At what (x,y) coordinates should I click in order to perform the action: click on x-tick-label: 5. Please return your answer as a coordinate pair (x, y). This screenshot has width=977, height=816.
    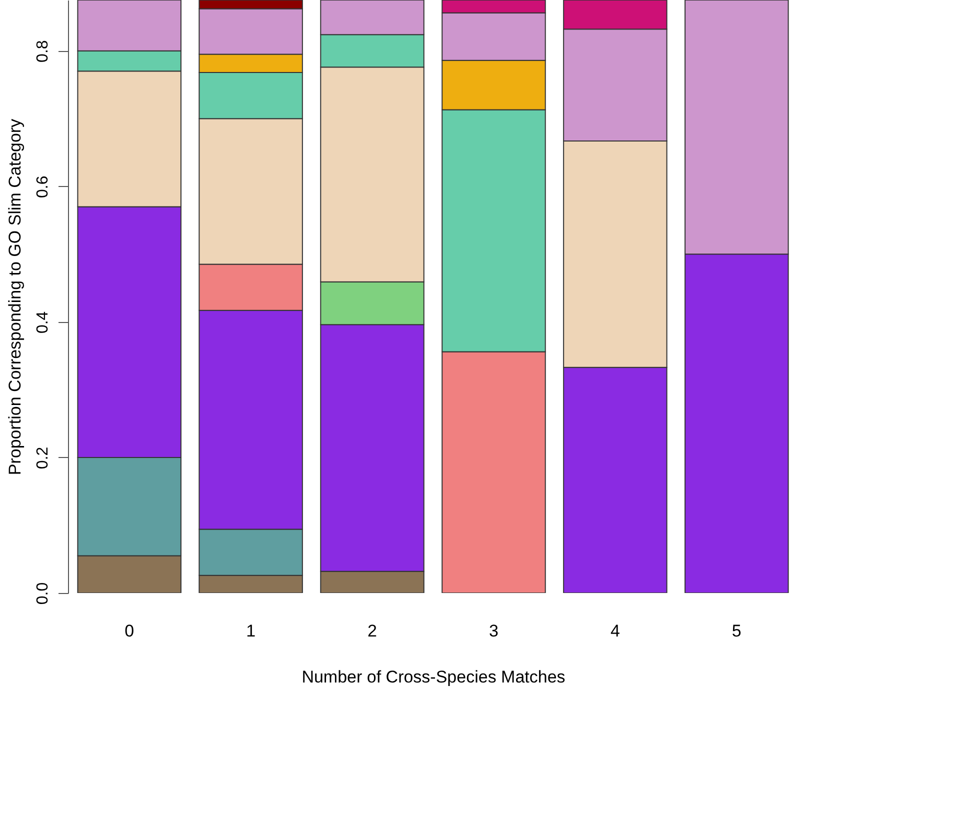
    Looking at the image, I should click on (737, 631).